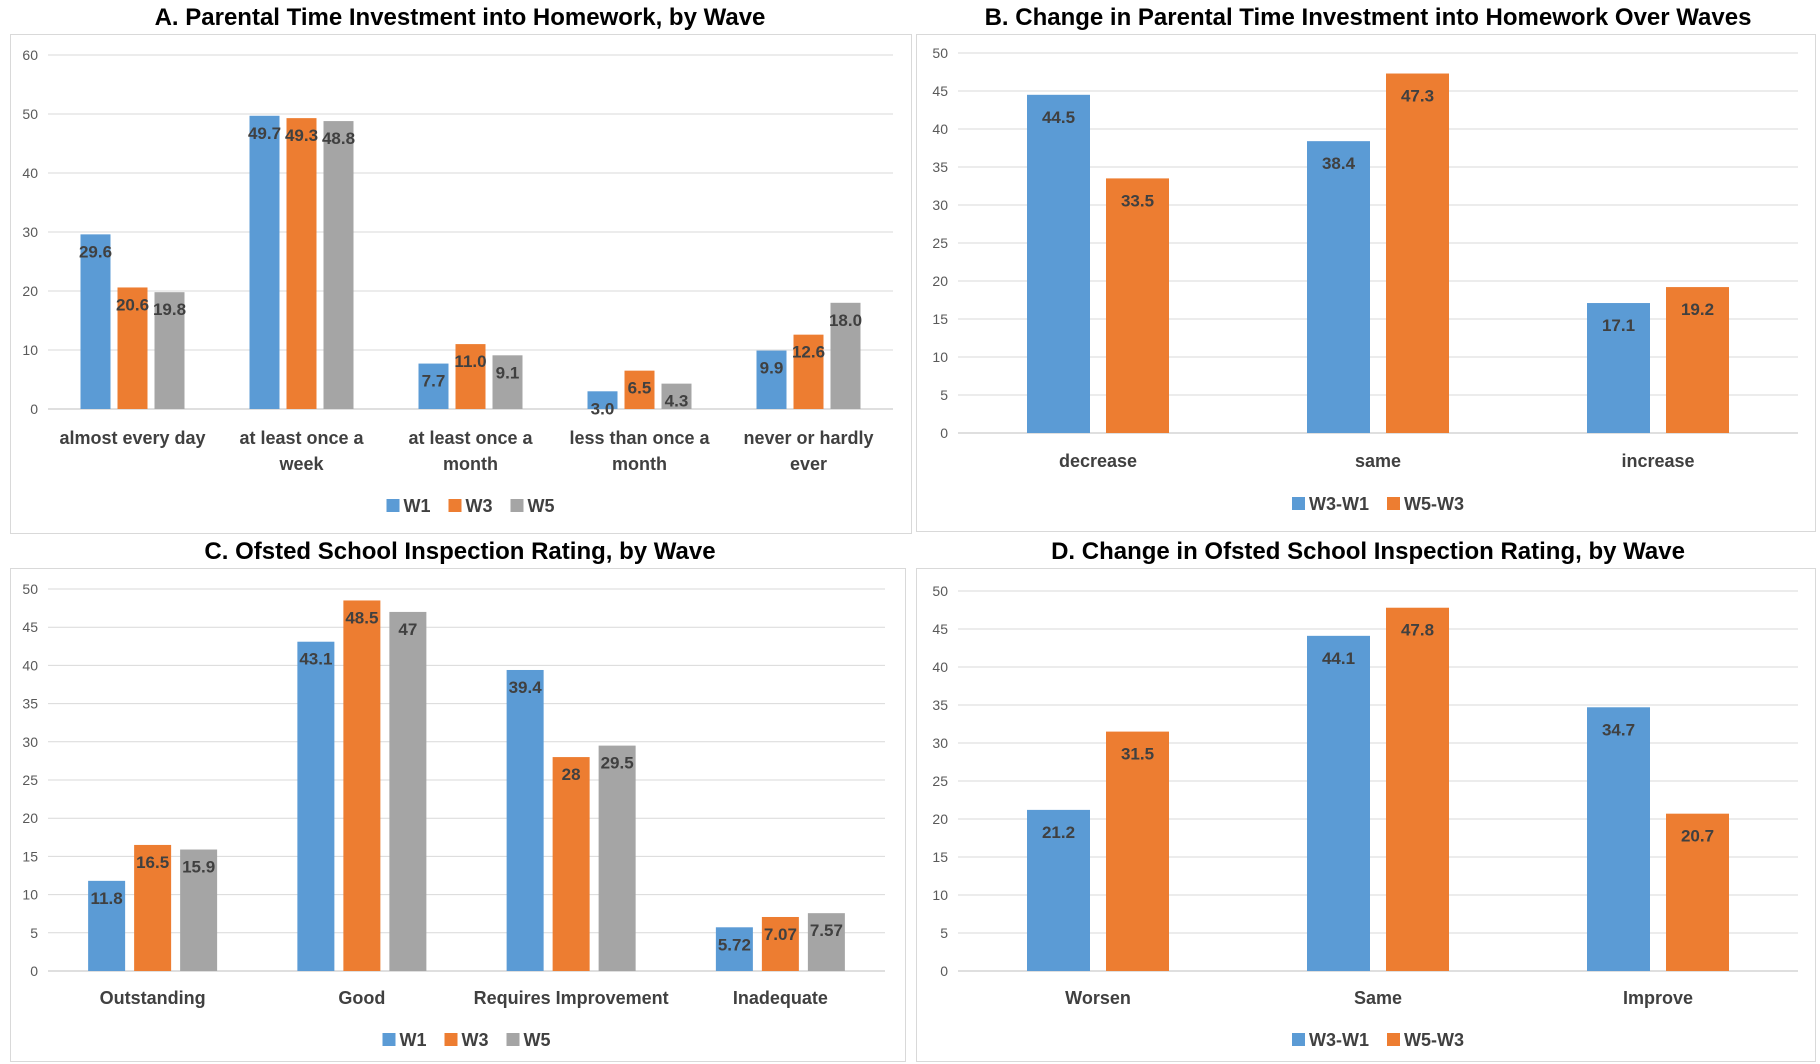  Describe the element at coordinates (526, 687) in the screenshot. I see `c-data-label: 39.4` at that location.